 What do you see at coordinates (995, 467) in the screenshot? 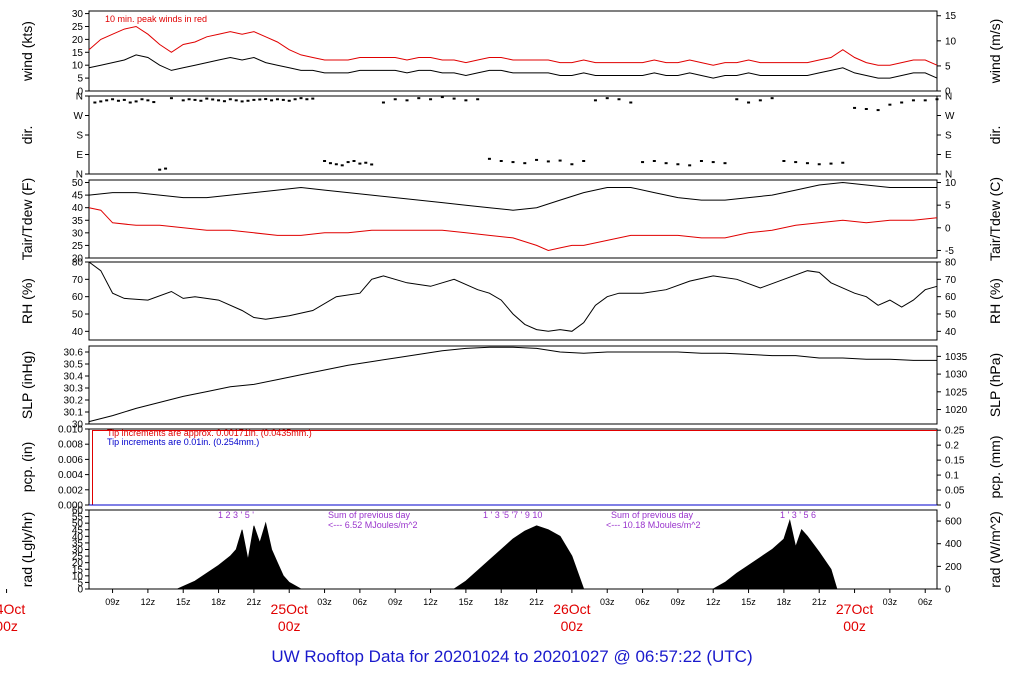
I see `pcp-ylabel-right: pcp. (mm)` at bounding box center [995, 467].